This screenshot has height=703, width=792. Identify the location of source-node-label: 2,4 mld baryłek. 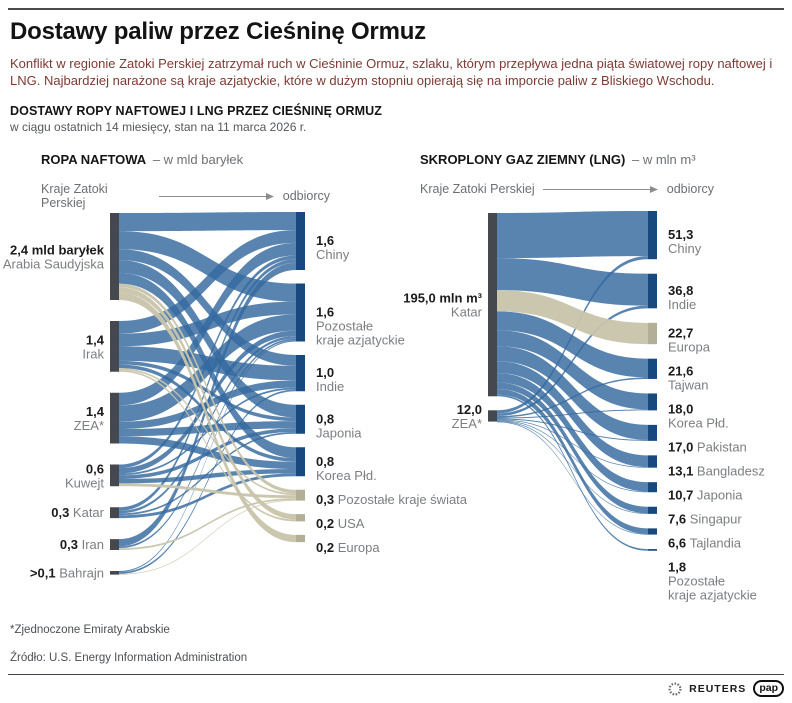
(57, 250).